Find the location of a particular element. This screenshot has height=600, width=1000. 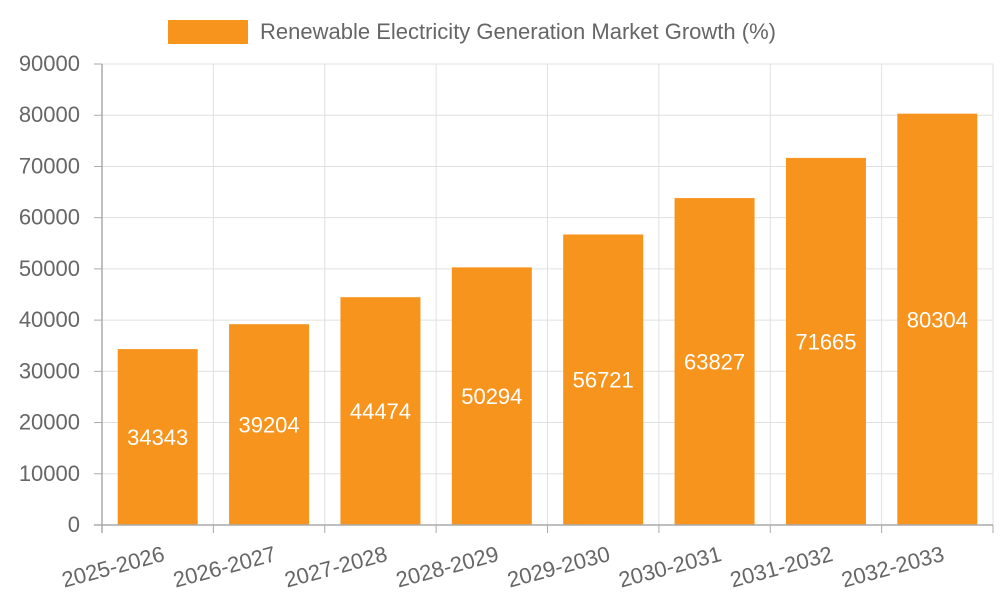

x-tick-label: 2029-2030 is located at coordinates (559, 566).